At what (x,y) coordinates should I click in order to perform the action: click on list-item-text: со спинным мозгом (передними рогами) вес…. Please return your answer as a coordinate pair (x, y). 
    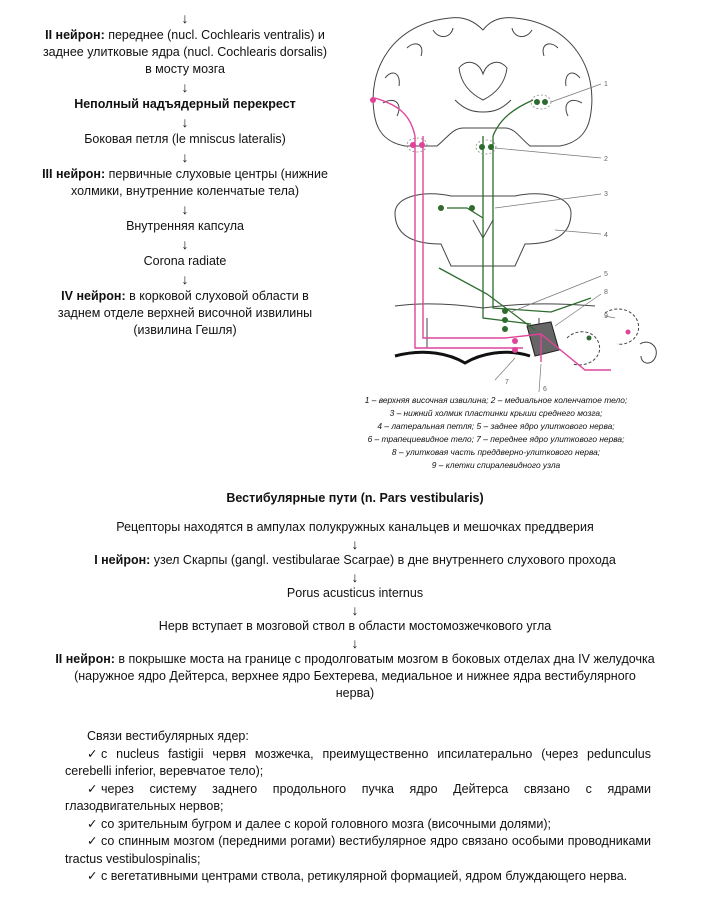
    Looking at the image, I should click on (358, 850).